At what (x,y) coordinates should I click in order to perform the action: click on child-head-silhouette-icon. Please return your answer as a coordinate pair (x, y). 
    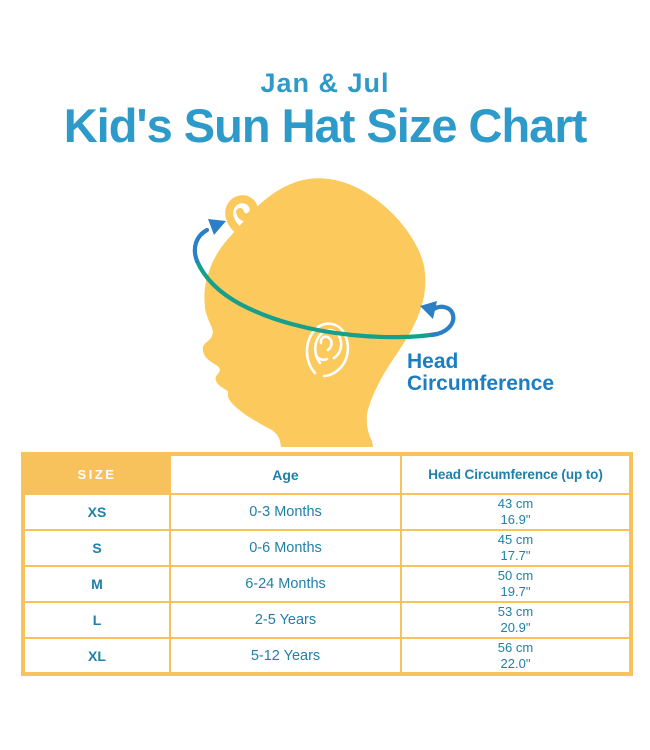
    Looking at the image, I should click on (314, 313).